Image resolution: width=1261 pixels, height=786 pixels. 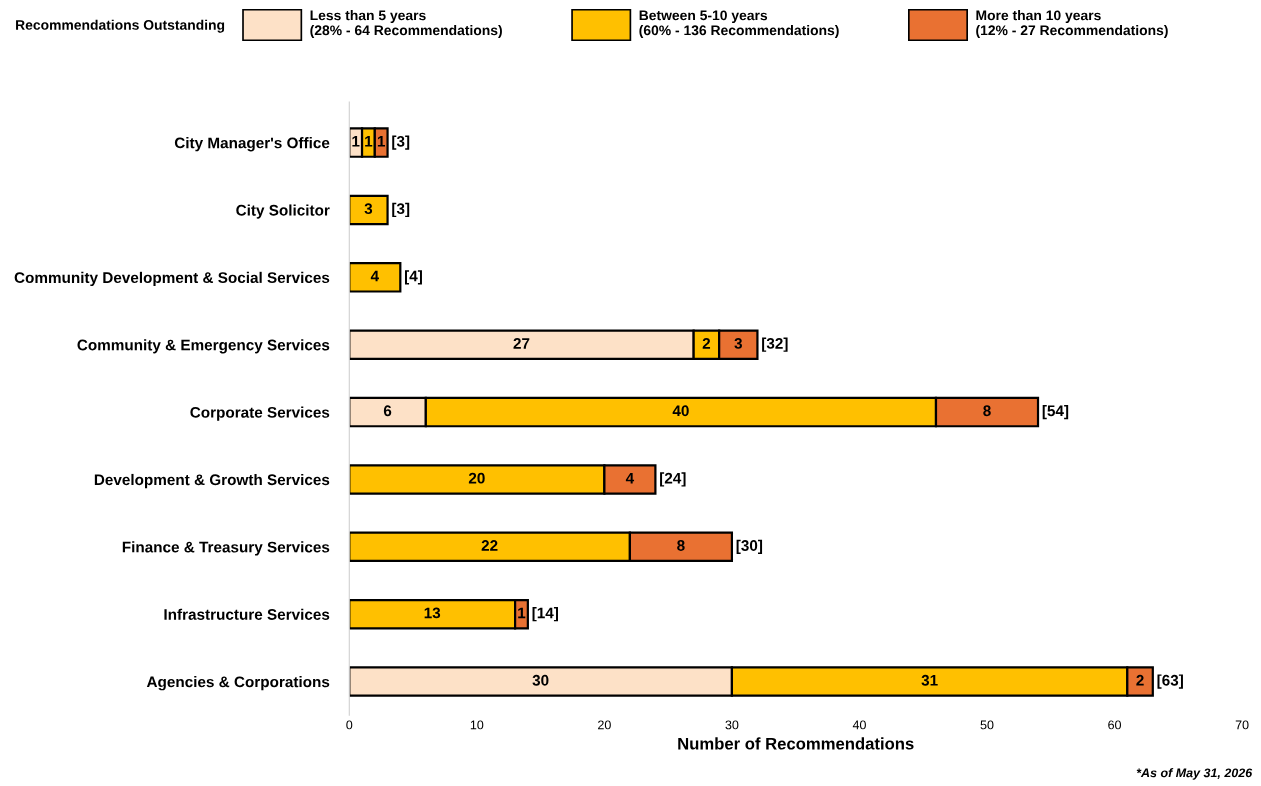 I want to click on total-label: [63], so click(x=1170, y=681).